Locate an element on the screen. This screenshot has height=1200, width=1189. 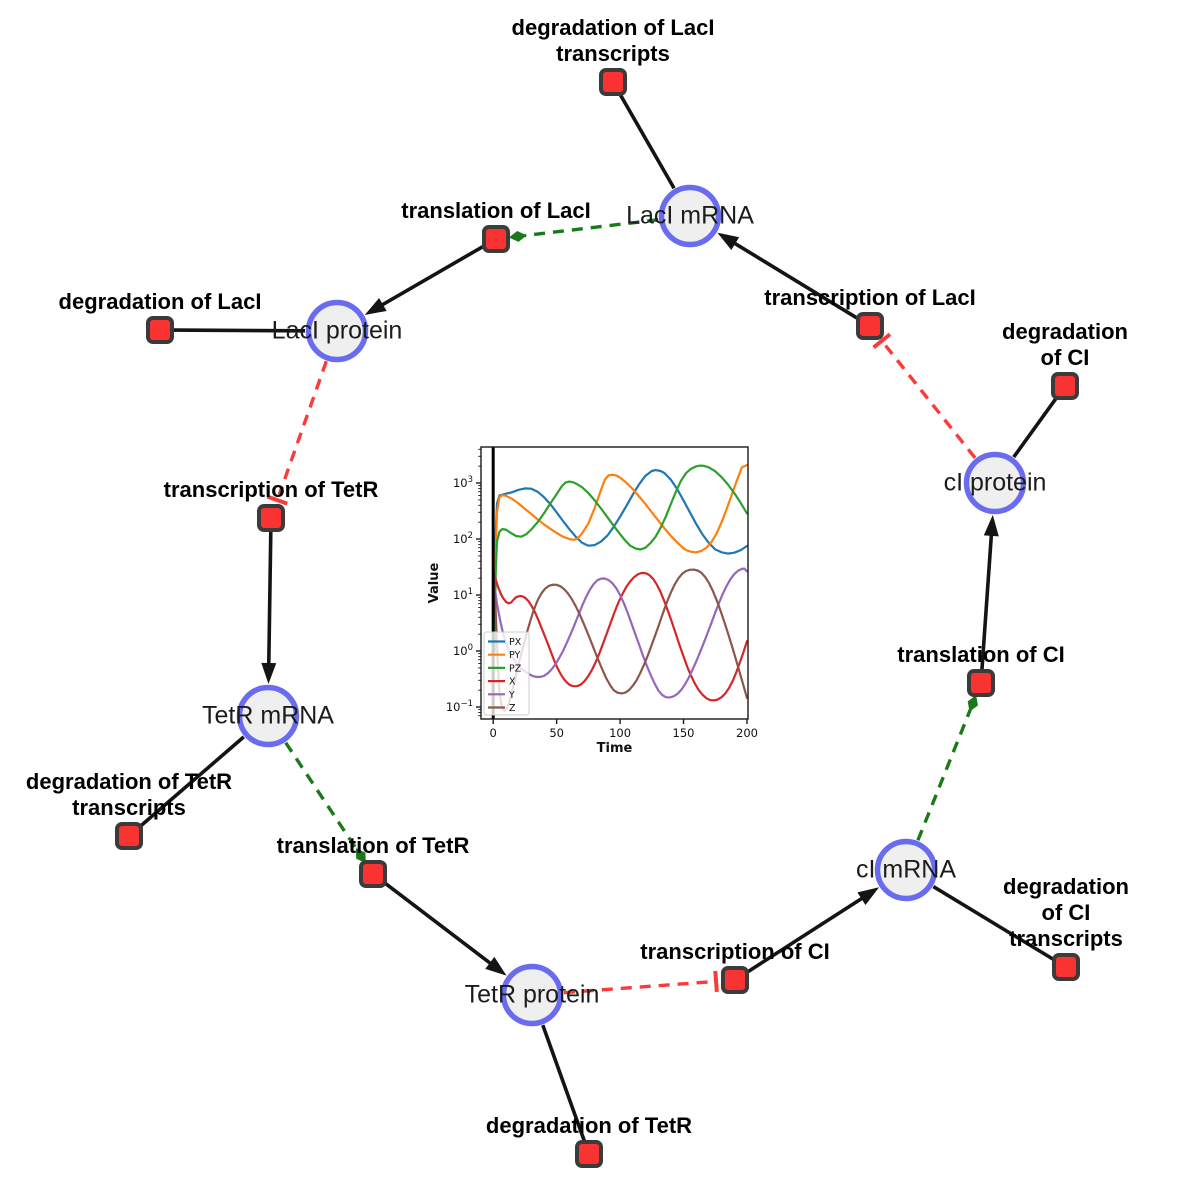
edge-modifier-tetr-mrna-translation-of-tetr is located at coordinates (325, 802).